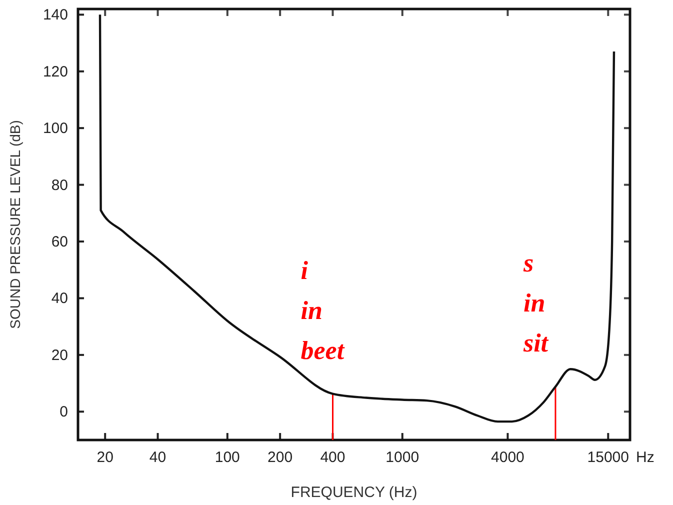 The width and height of the screenshot is (673, 505). I want to click on x-tick-label: 20, so click(105, 457).